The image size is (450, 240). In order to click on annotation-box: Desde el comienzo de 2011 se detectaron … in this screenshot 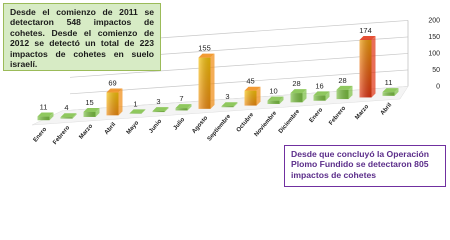, I will do `click(82, 37)`.